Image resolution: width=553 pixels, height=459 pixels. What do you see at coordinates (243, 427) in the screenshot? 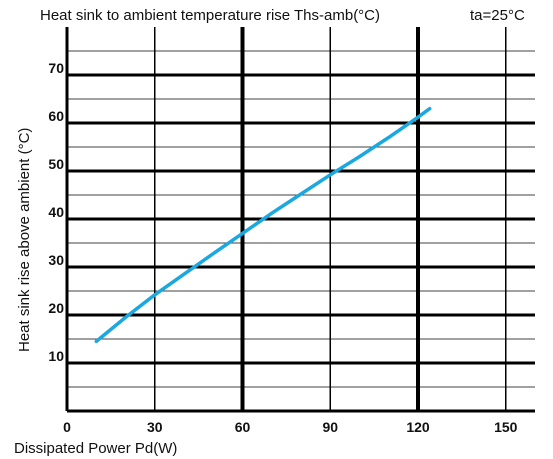
I see `x-tick-label: 60` at bounding box center [243, 427].